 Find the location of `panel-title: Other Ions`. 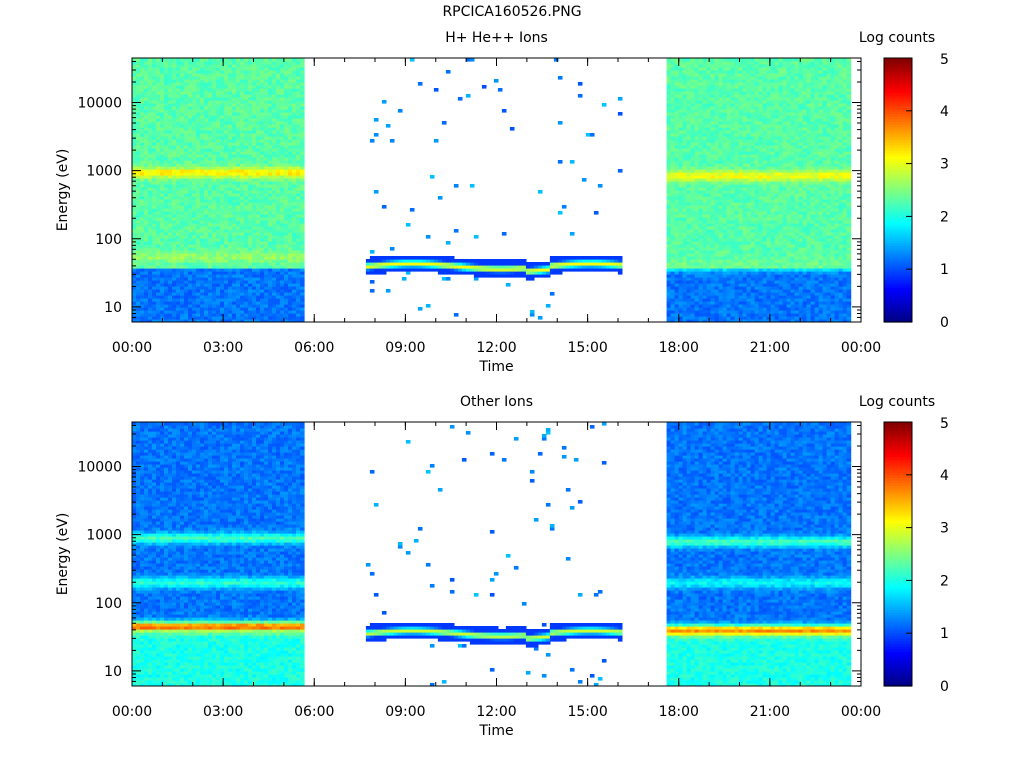

panel-title: Other Ions is located at coordinates (496, 402).